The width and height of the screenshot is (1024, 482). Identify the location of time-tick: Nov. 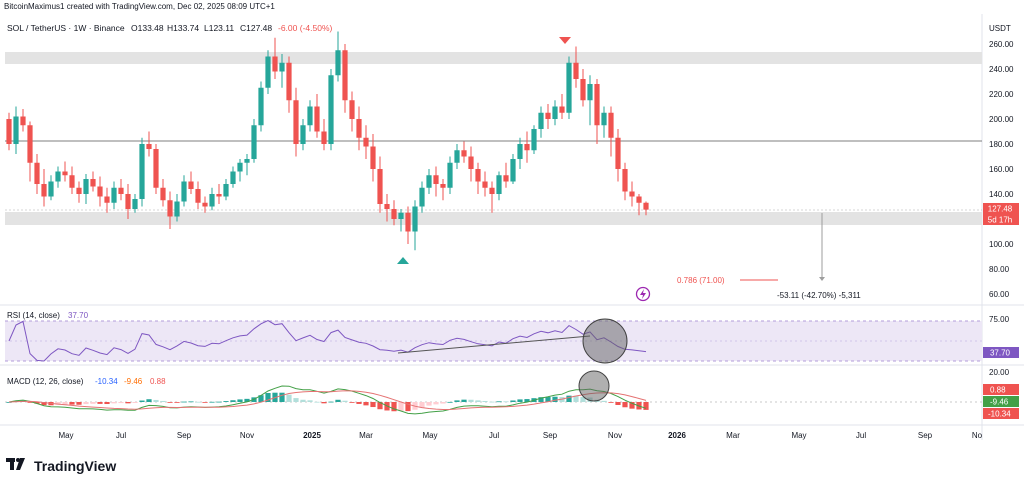
(247, 435).